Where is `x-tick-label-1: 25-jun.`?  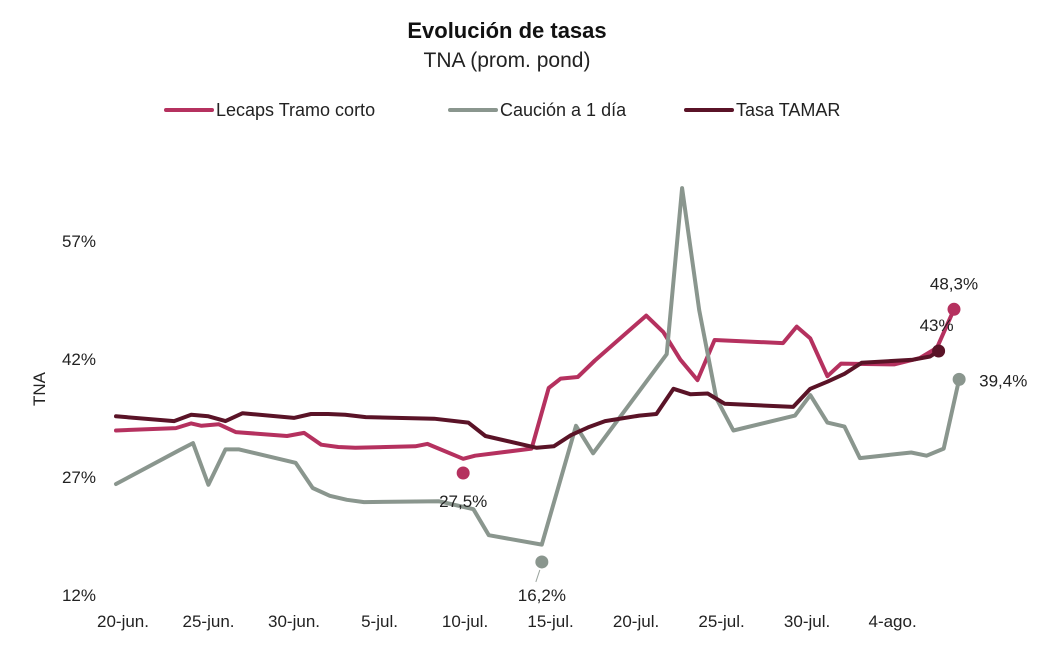
x-tick-label-1: 25-jun. is located at coordinates (209, 621).